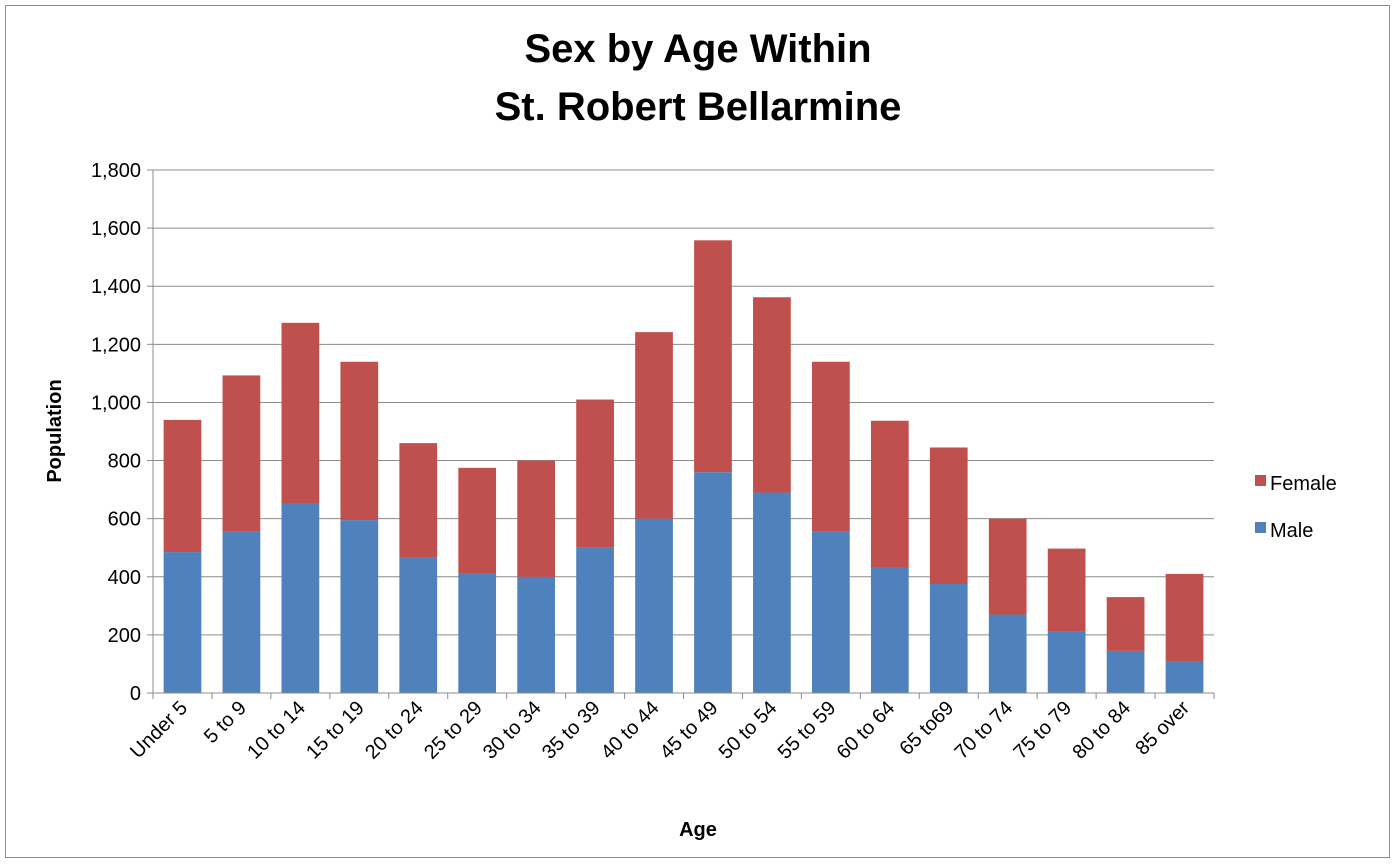  Describe the element at coordinates (135, 694) in the screenshot. I see `y-tick-label: 0` at that location.